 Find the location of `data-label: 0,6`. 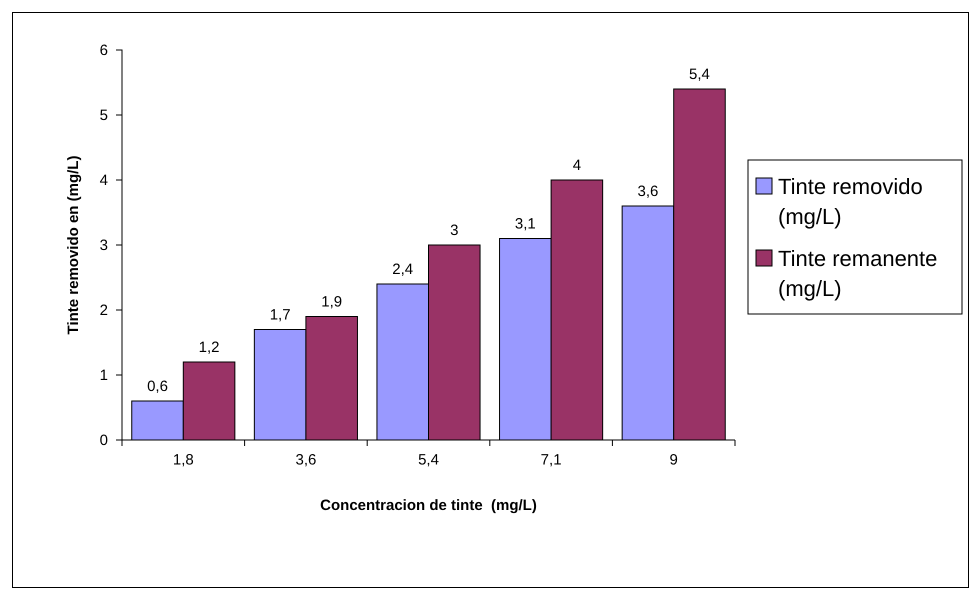

data-label: 0,6 is located at coordinates (157, 386).